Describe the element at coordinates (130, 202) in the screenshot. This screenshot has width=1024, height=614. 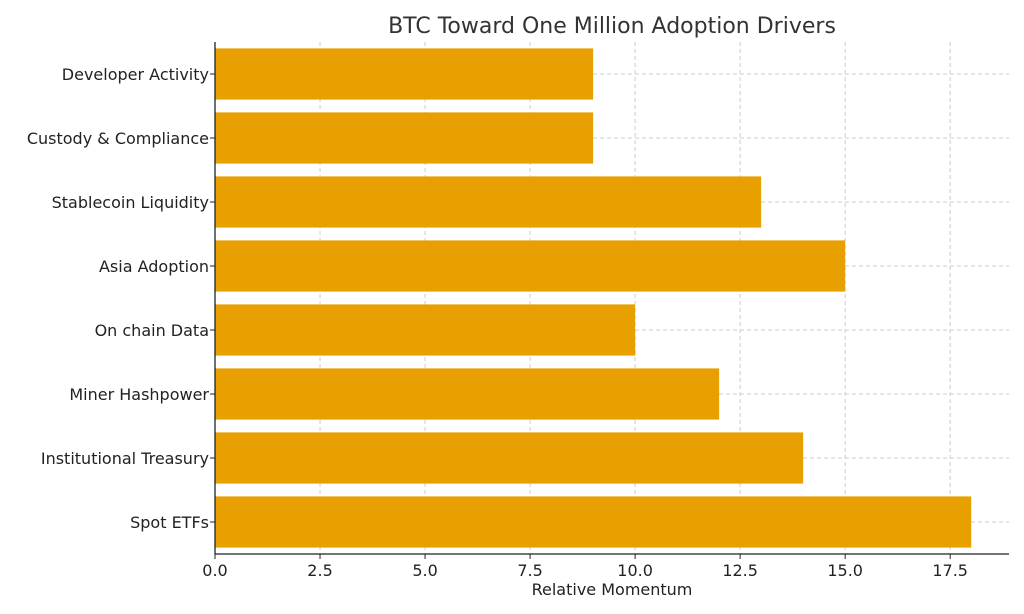
I see `category-label: Stablecoin Liquidity` at that location.